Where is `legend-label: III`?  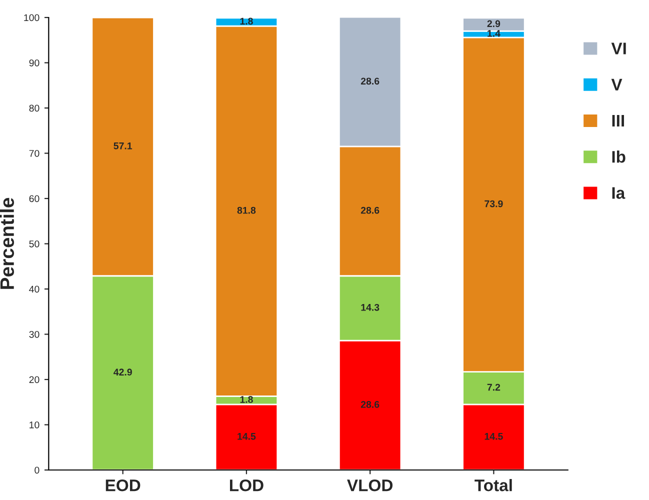
legend-label: III is located at coordinates (618, 120).